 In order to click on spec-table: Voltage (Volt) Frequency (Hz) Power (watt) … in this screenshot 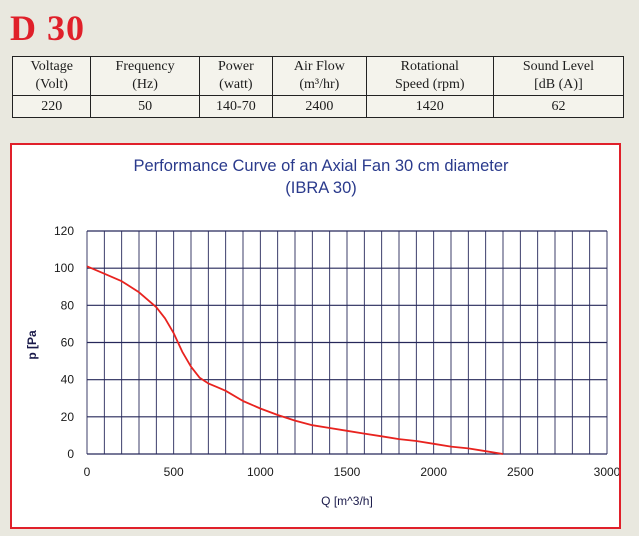, I will do `click(318, 87)`.